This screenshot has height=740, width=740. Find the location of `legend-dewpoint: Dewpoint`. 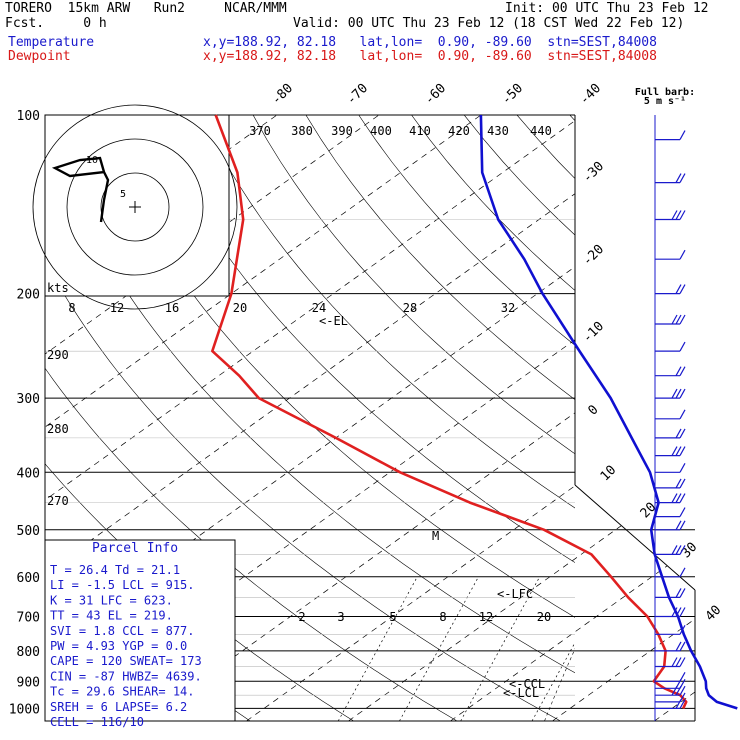

legend-dewpoint: Dewpoint is located at coordinates (39, 56).